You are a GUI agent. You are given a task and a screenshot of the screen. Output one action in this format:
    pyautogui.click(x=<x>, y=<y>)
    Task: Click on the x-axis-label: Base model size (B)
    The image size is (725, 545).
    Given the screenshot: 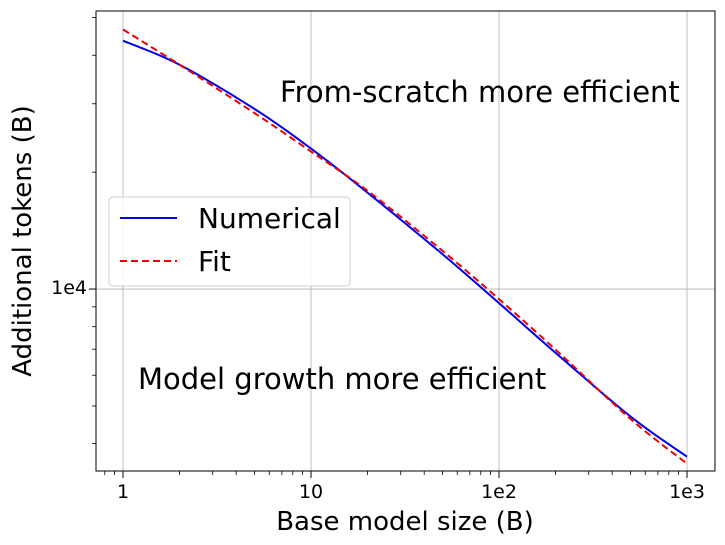 What is the action you would take?
    pyautogui.click(x=405, y=522)
    